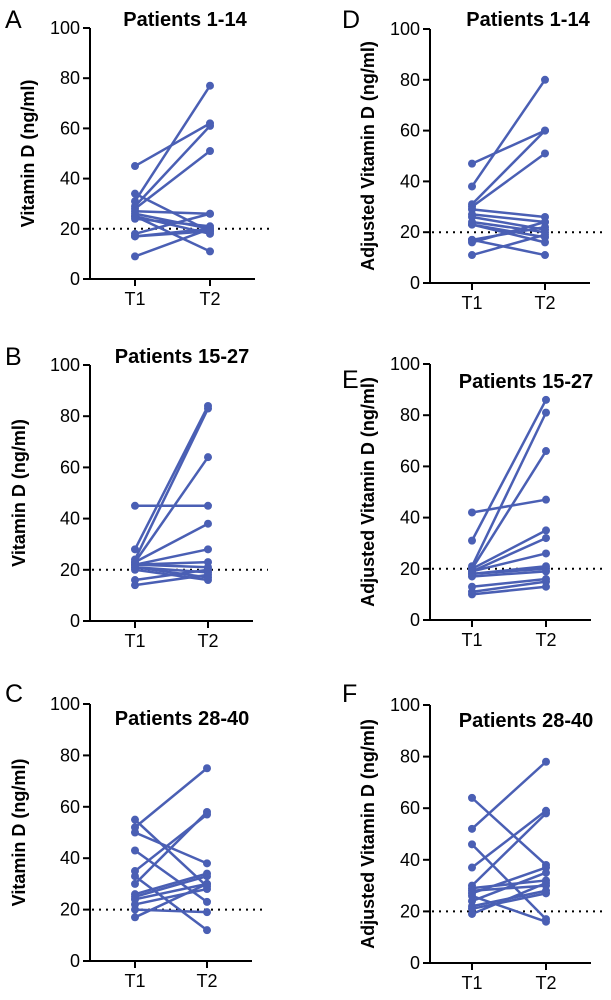 This screenshot has height=1000, width=611. I want to click on panel-letter: C, so click(14, 694).